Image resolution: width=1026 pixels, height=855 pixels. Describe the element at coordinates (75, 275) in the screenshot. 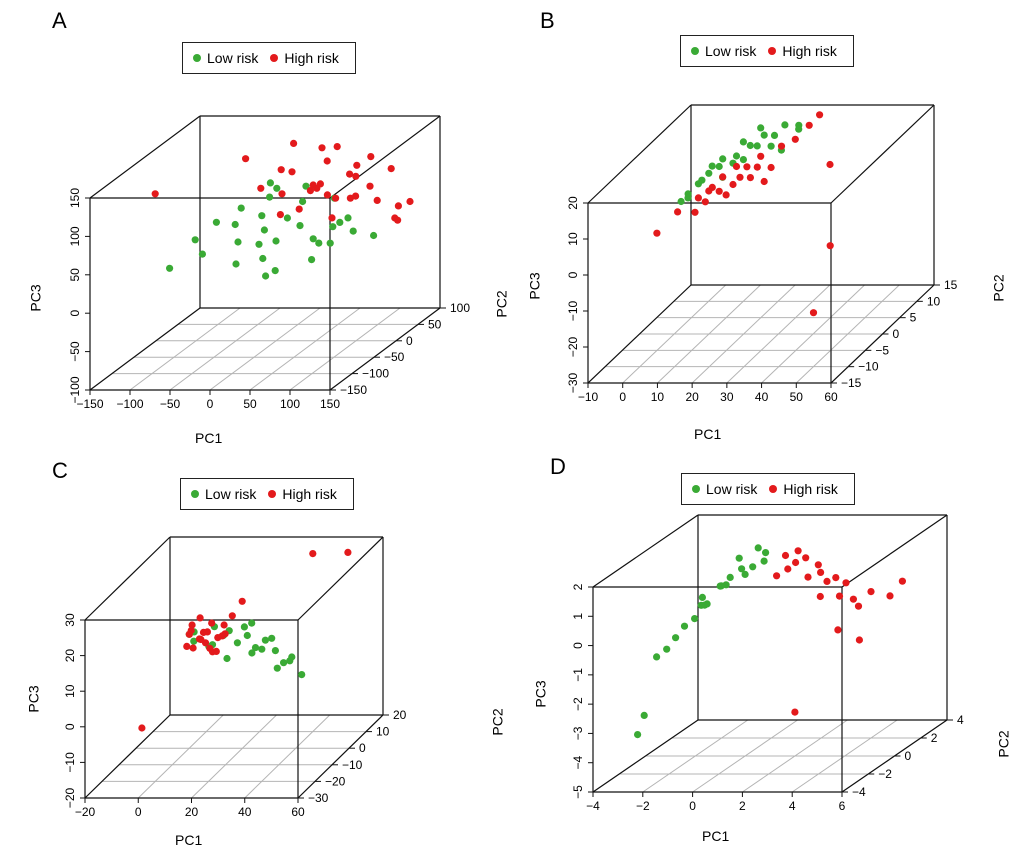

I see `z-tick-label: 50` at that location.